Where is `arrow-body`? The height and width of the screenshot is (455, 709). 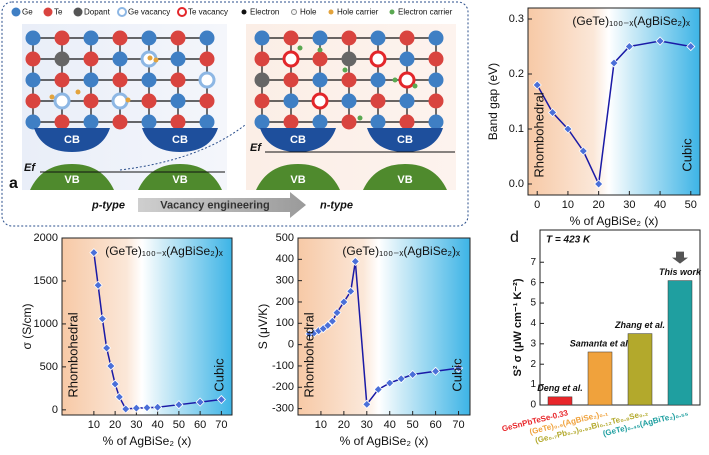 arrow-body is located at coordinates (222, 205).